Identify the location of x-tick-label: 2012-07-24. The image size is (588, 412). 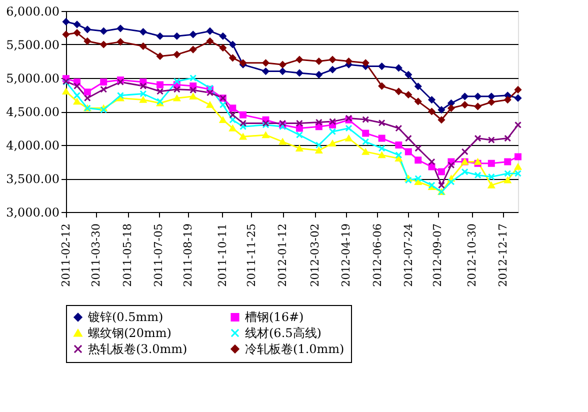
(408, 255).